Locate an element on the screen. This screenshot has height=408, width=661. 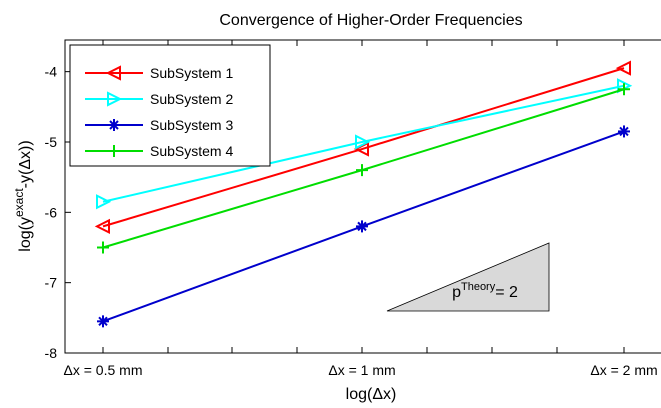
y-tick-label: -4 is located at coordinates (51, 72).